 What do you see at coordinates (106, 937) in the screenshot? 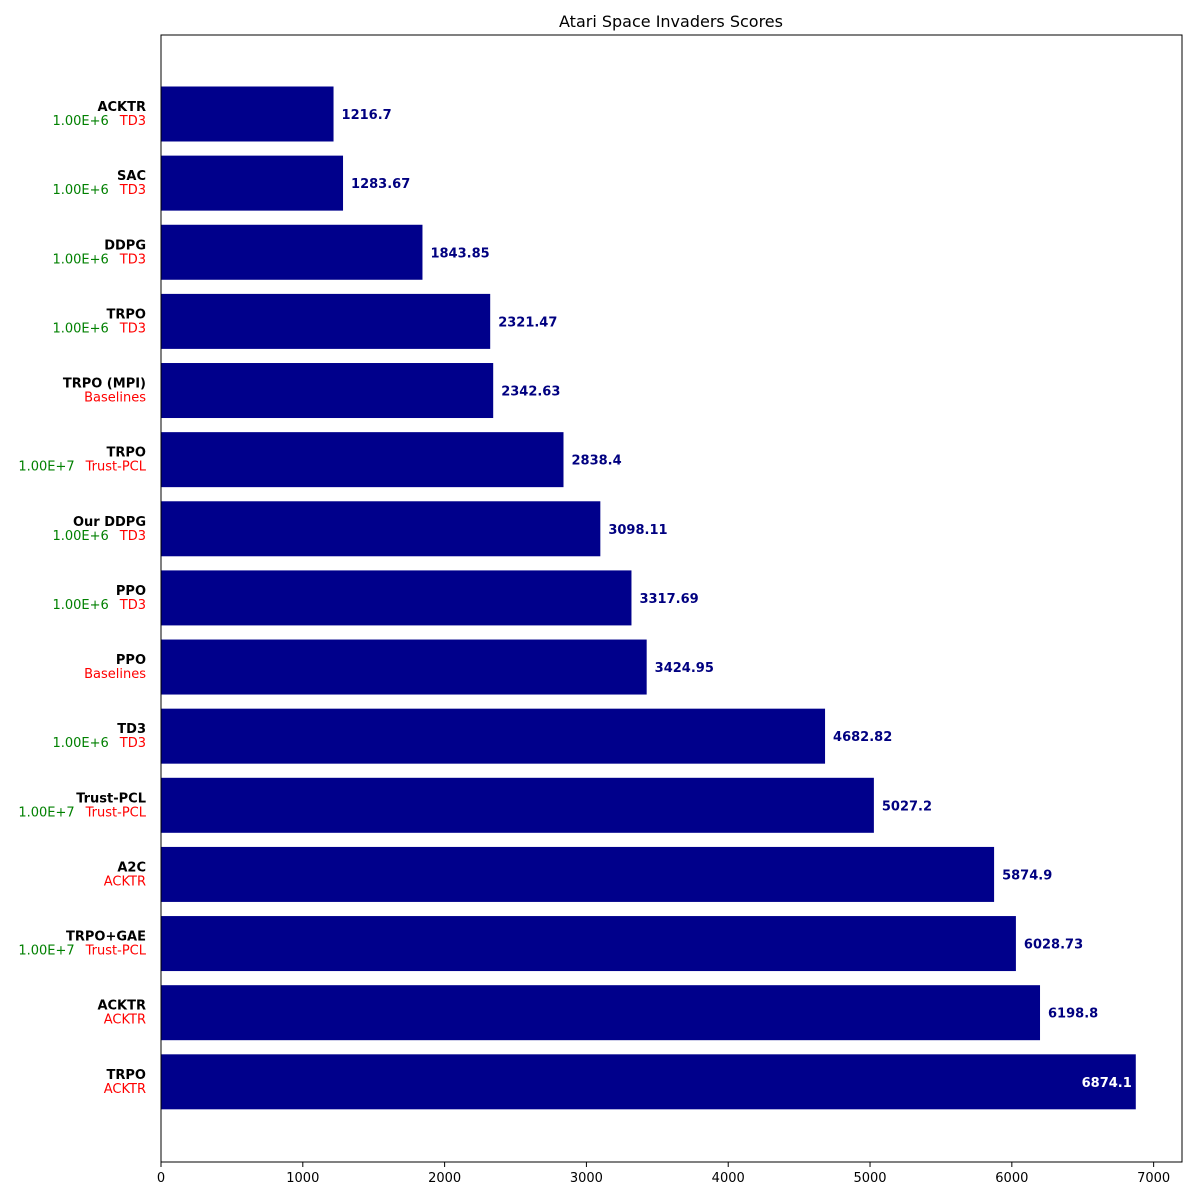
I see `category-label: TRPO+GAE` at bounding box center [106, 937].